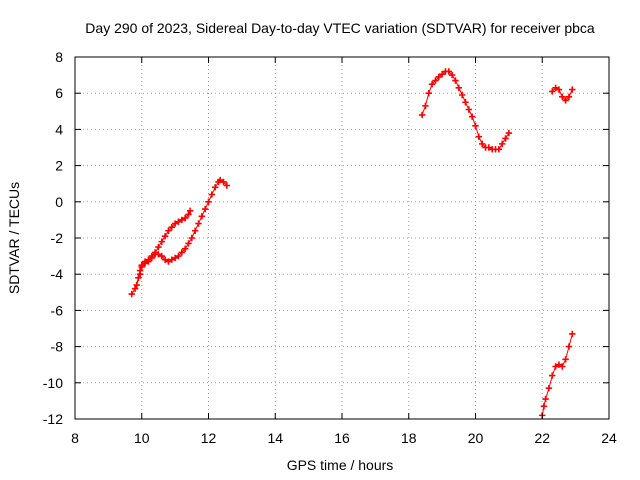  What do you see at coordinates (59, 166) in the screenshot?
I see `y-tick-label: 2` at bounding box center [59, 166].